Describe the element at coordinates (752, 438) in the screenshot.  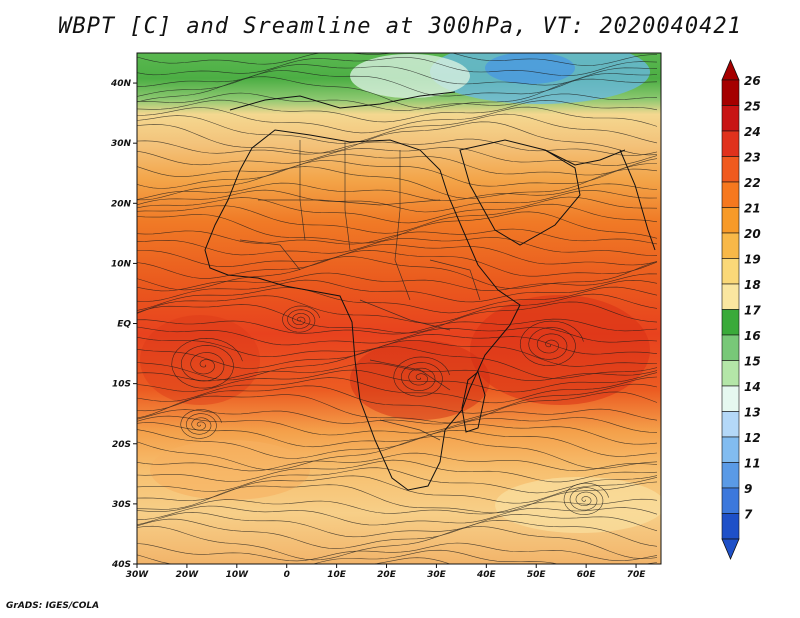
I see `colorbar-label: 12` at that location.